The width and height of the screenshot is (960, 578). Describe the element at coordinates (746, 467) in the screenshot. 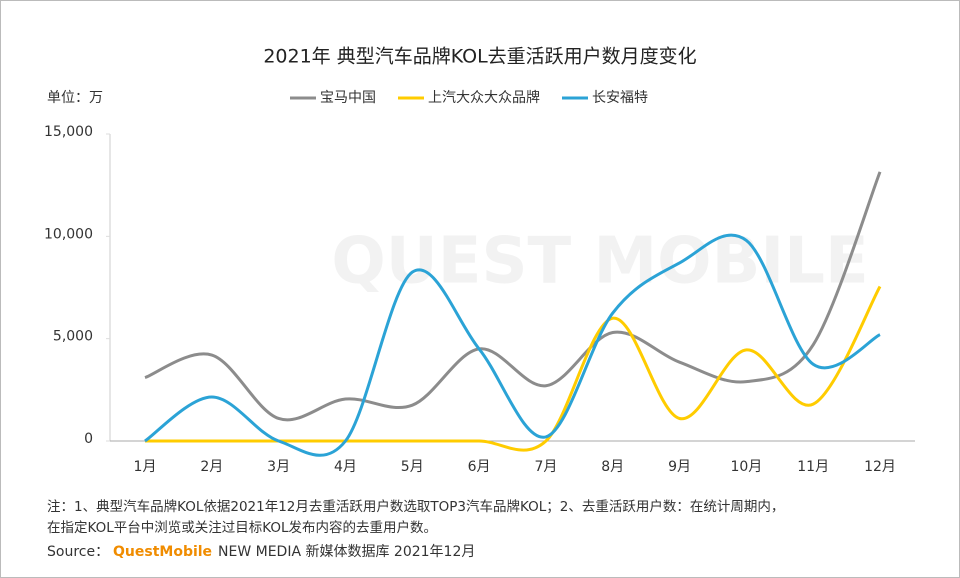

I see `x-tick-label: 10月` at that location.